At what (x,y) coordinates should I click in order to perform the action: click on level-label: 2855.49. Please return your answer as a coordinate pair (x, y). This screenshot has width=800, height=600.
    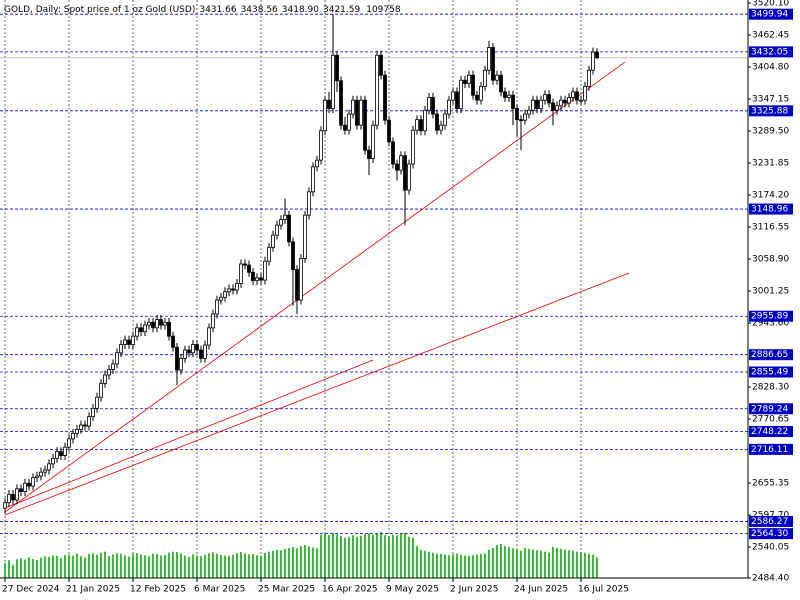
    Looking at the image, I should click on (769, 372).